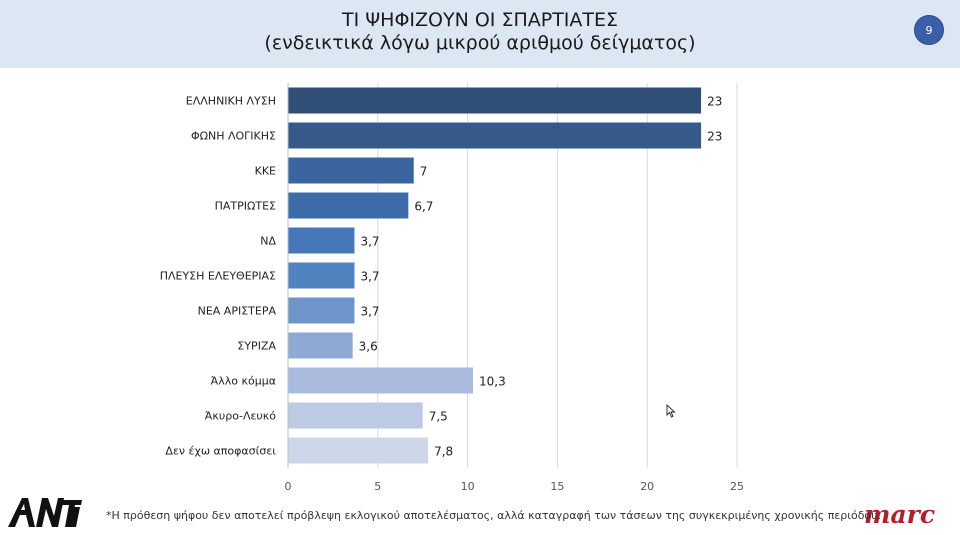  Describe the element at coordinates (240, 416) in the screenshot. I see `category-label: Άκυρο-Λευκό` at that location.